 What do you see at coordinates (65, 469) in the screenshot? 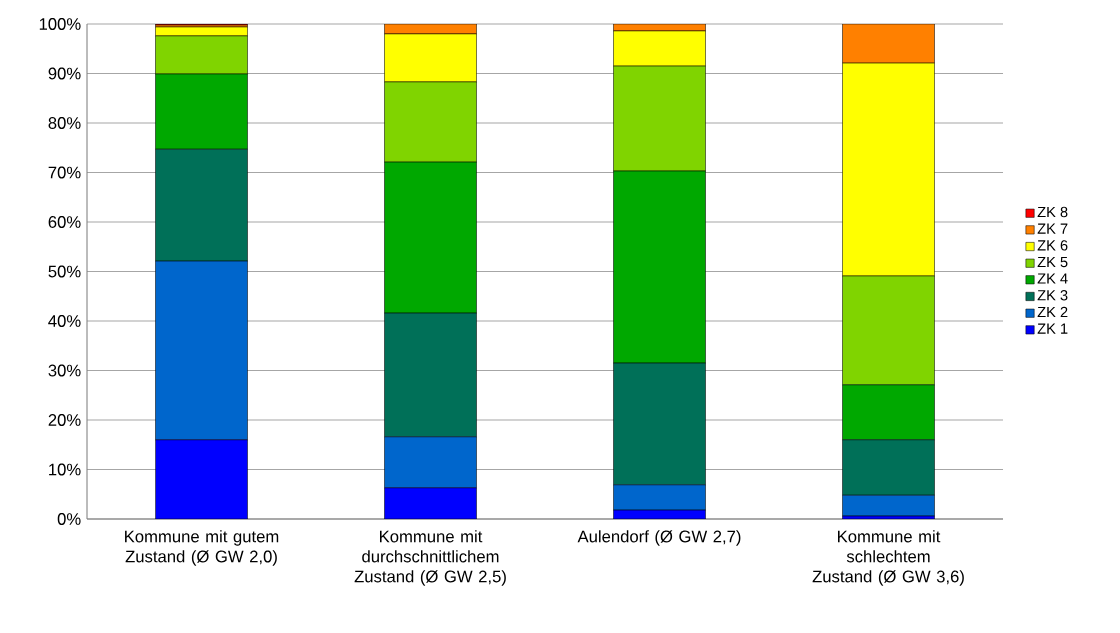
I see `y-tick-label: 10%` at bounding box center [65, 469].